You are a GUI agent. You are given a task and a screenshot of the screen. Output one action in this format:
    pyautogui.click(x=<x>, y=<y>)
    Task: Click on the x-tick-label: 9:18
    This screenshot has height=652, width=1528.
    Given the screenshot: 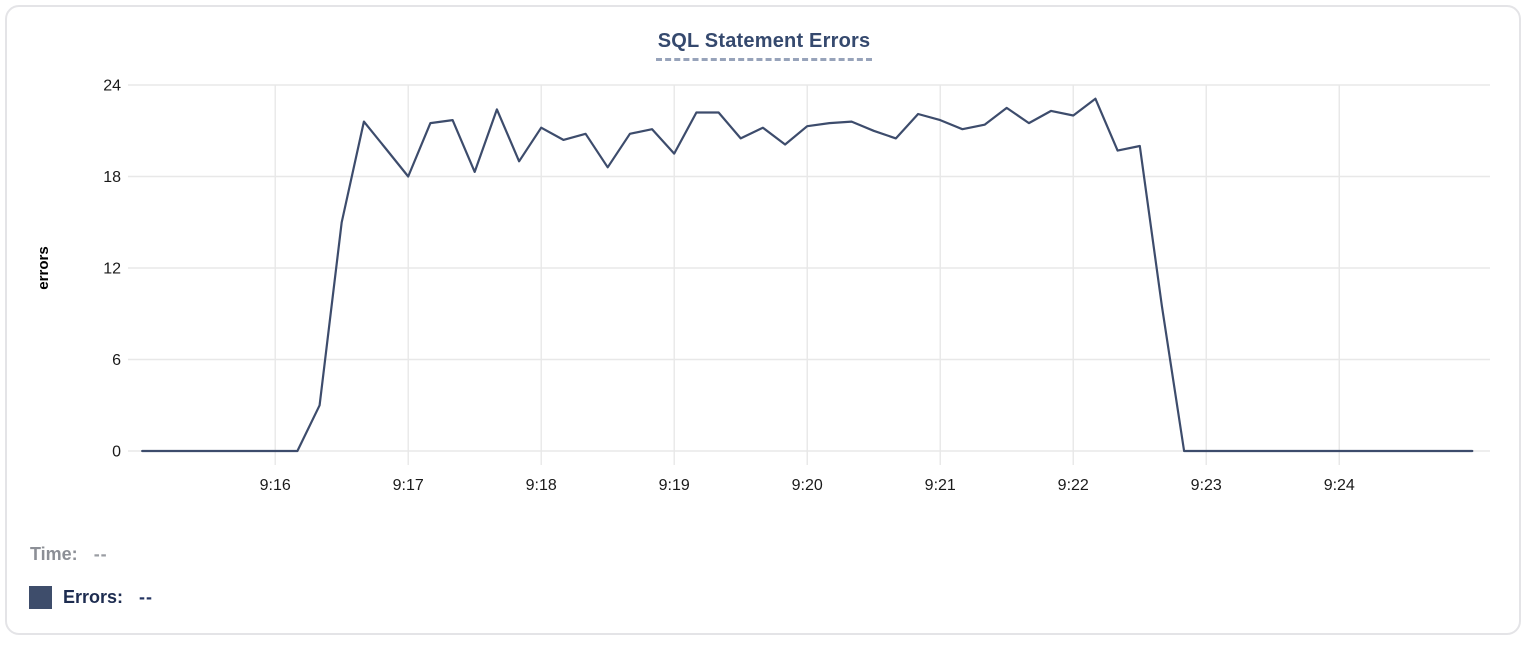 What is the action you would take?
    pyautogui.click(x=541, y=485)
    